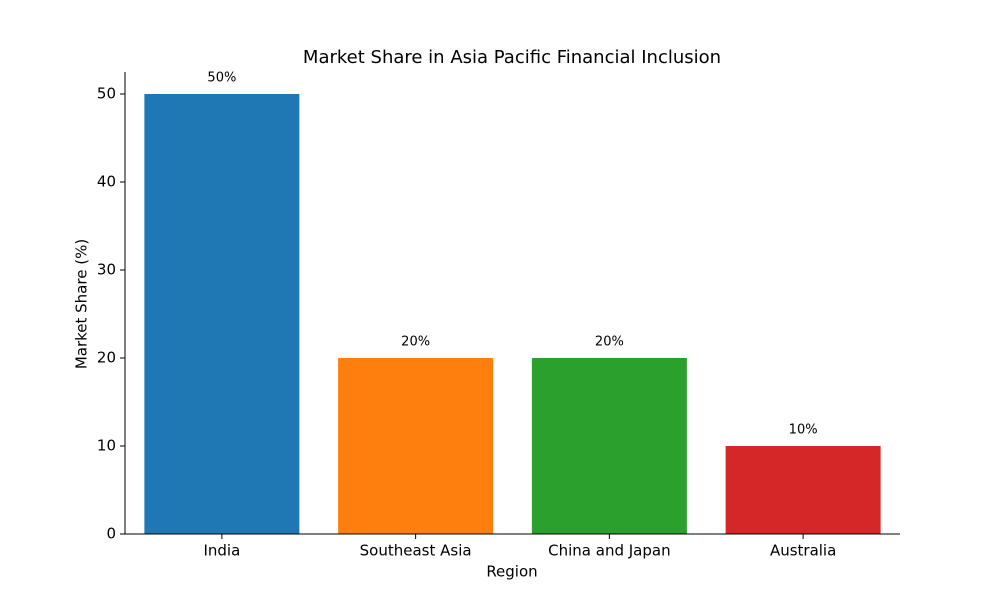 The width and height of the screenshot is (1000, 600). Describe the element at coordinates (416, 551) in the screenshot. I see `x-tick-label: Southeast Asia` at that location.